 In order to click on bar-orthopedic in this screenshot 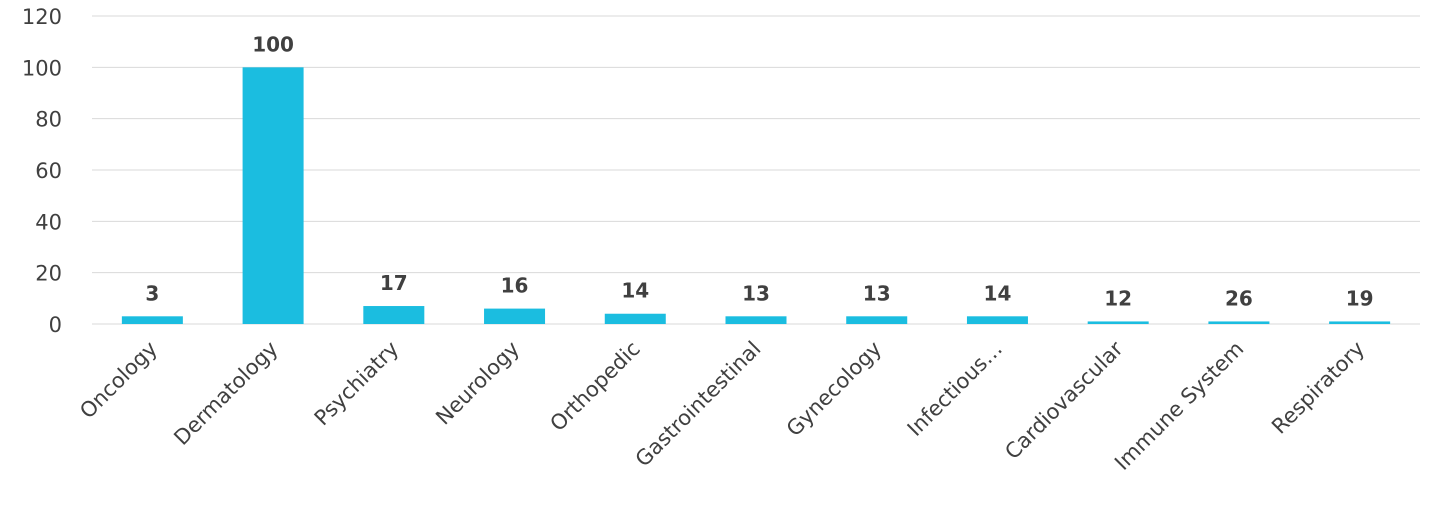, I will do `click(635, 318)`.